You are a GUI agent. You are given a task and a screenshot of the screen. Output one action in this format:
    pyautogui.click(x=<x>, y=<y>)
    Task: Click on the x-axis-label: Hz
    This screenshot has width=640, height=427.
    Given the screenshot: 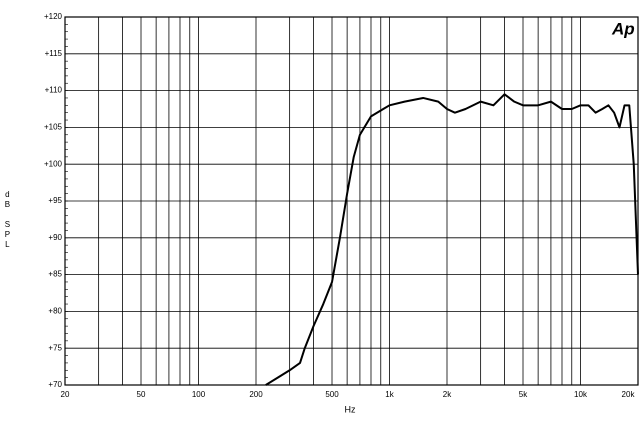 What is the action you would take?
    pyautogui.click(x=350, y=409)
    